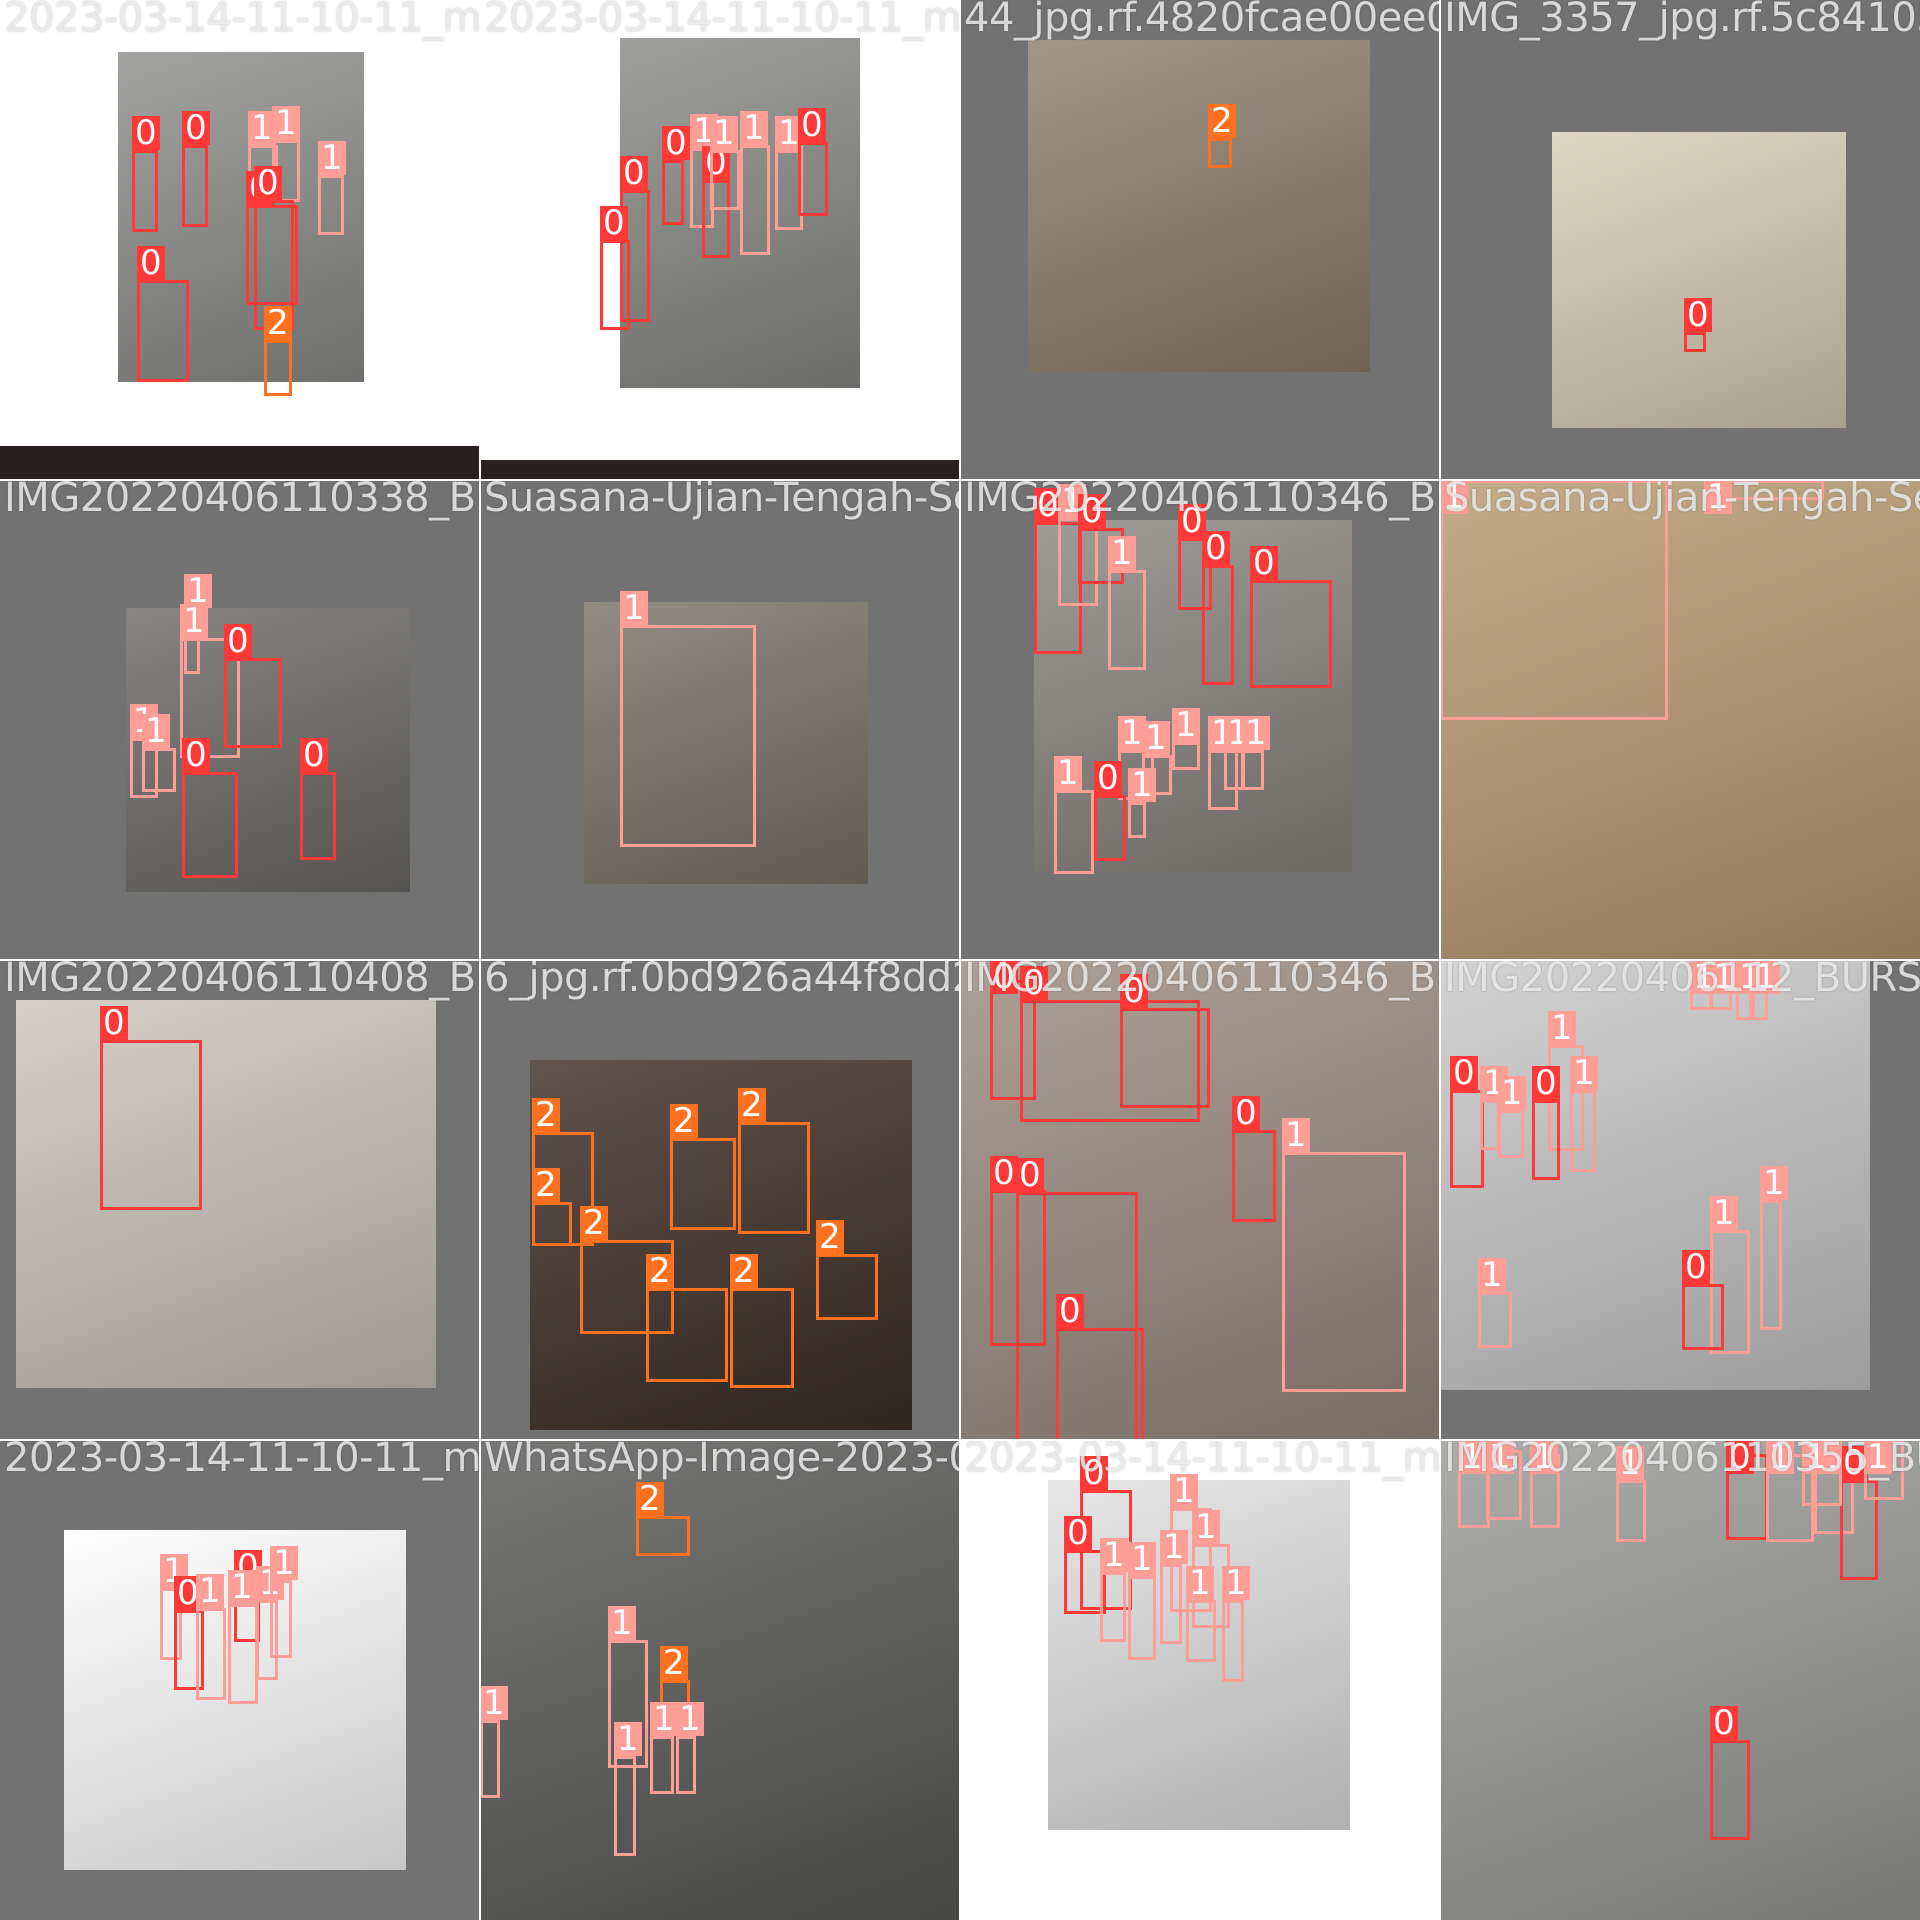 The height and width of the screenshot is (1920, 1920). I want to click on tile-caption: IMG20220406110408_BURST010_jpg, so click(242, 980).